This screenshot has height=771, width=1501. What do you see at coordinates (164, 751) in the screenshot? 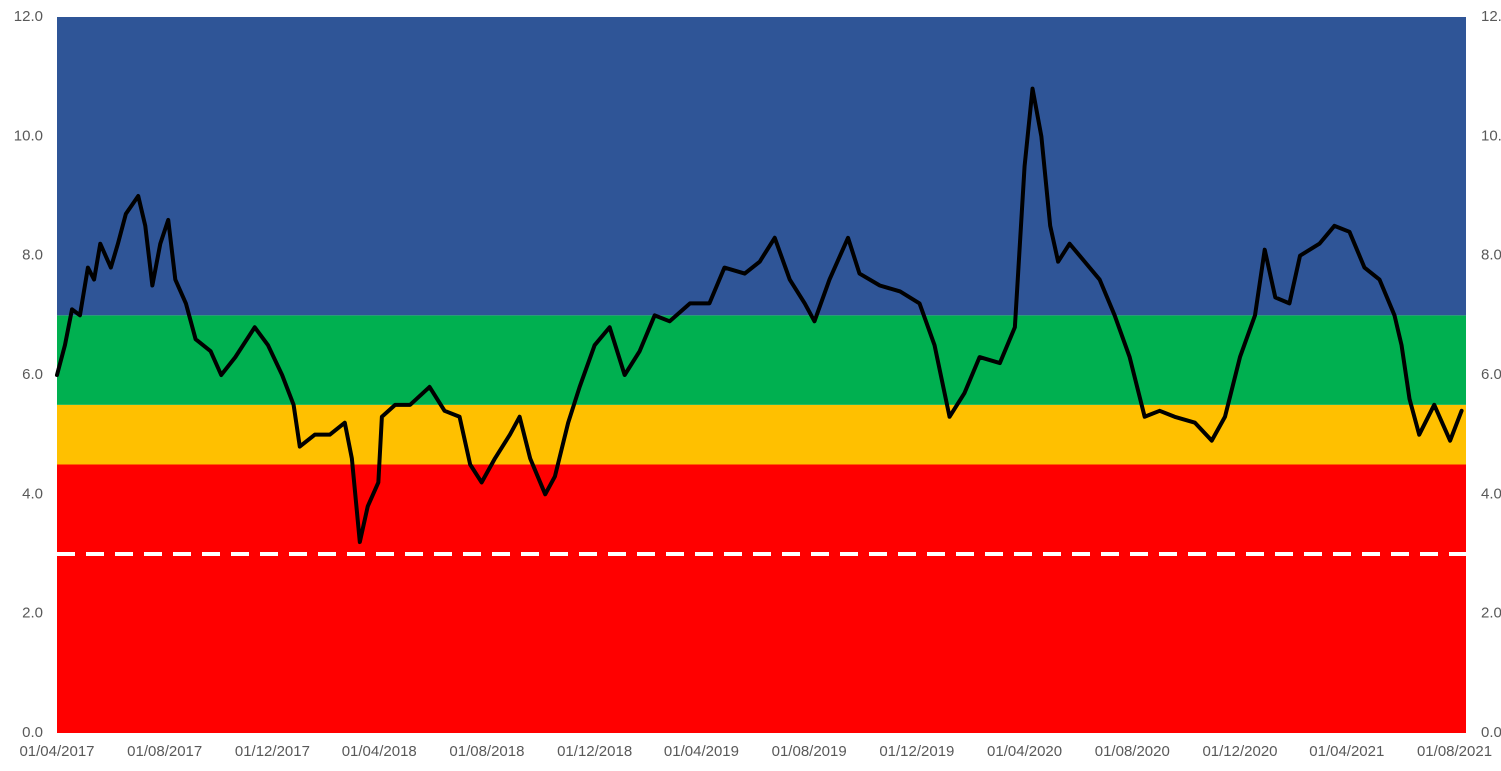
I see `x-tick-label: 01/08/2017` at bounding box center [164, 751].